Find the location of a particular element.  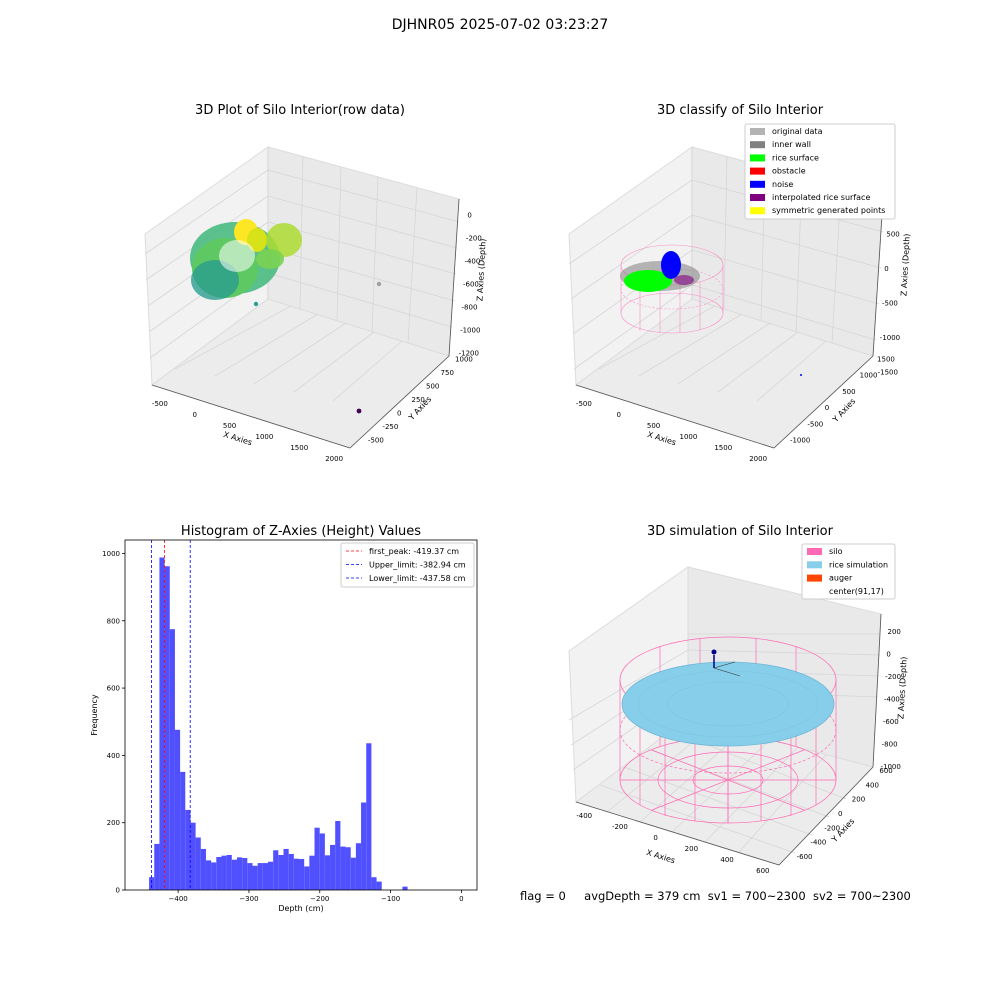

panel2-x-tick: 0 is located at coordinates (618, 415).